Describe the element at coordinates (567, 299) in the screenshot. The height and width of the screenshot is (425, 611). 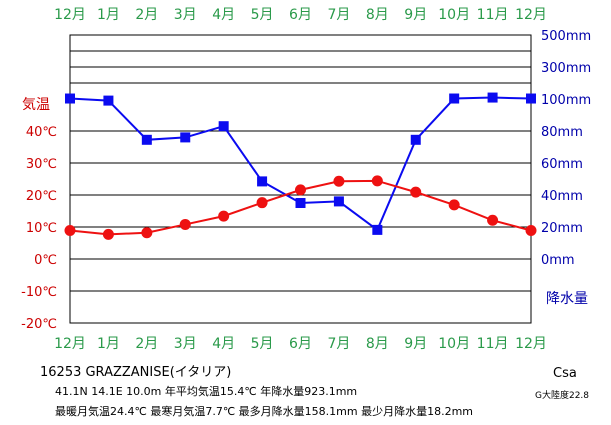
I see `precipitation-axis-title: 降水量` at that location.